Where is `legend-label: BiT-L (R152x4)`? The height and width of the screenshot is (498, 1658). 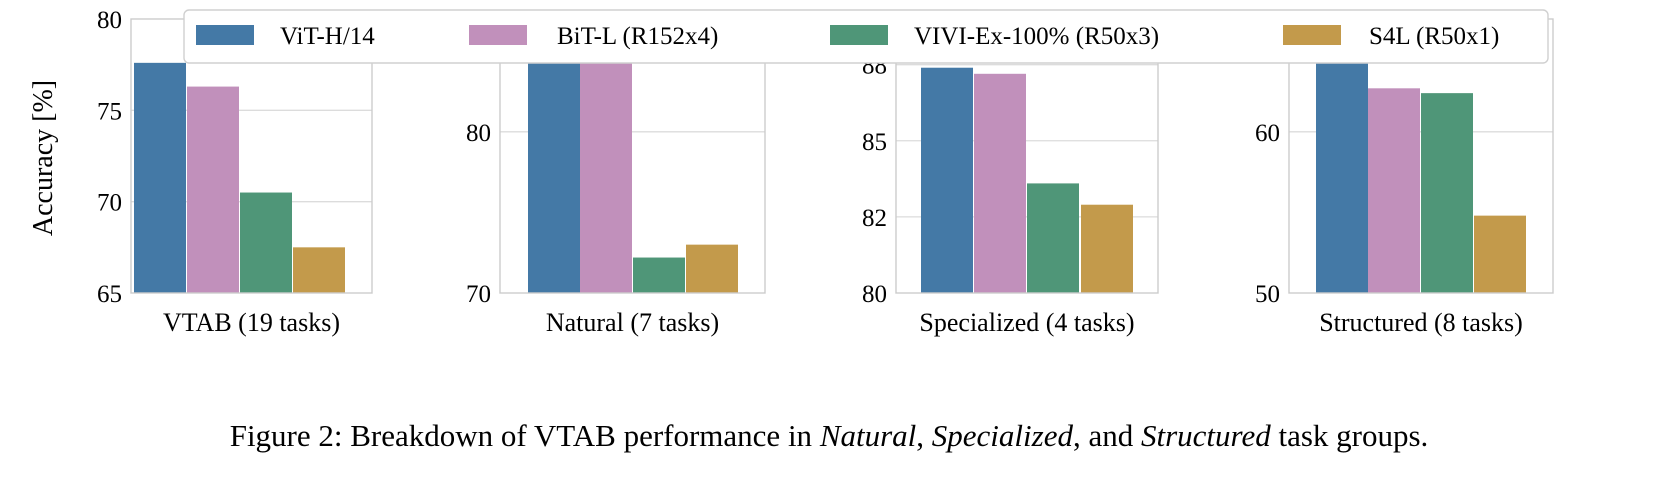
legend-label: BiT-L (R152x4) is located at coordinates (637, 36).